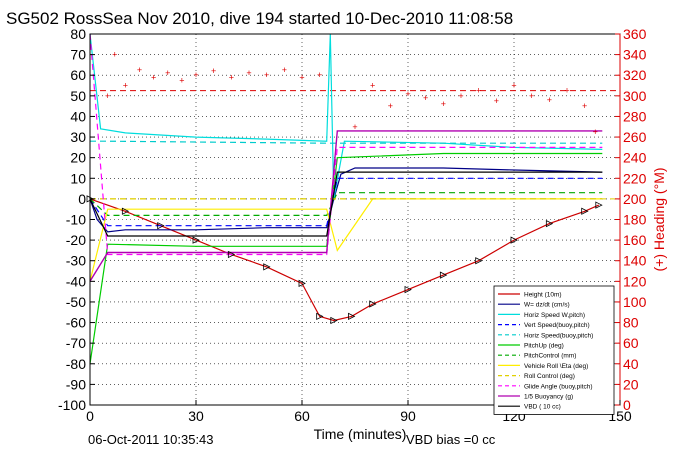 This screenshot has width=681, height=454. Describe the element at coordinates (635, 158) in the screenshot. I see `y-right-tick-label: 240` at that location.